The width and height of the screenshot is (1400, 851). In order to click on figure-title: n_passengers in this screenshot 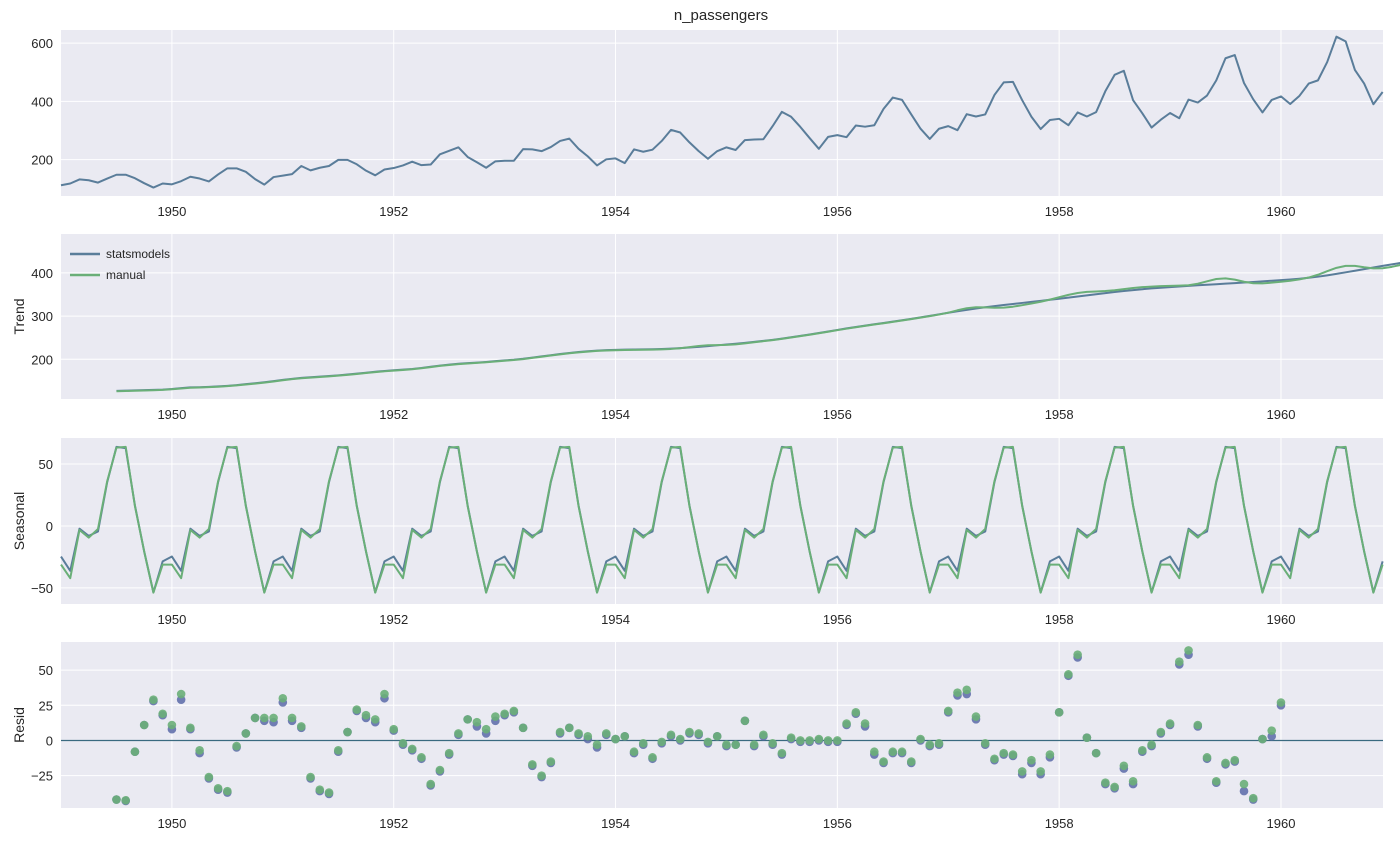, I will do `click(721, 15)`.